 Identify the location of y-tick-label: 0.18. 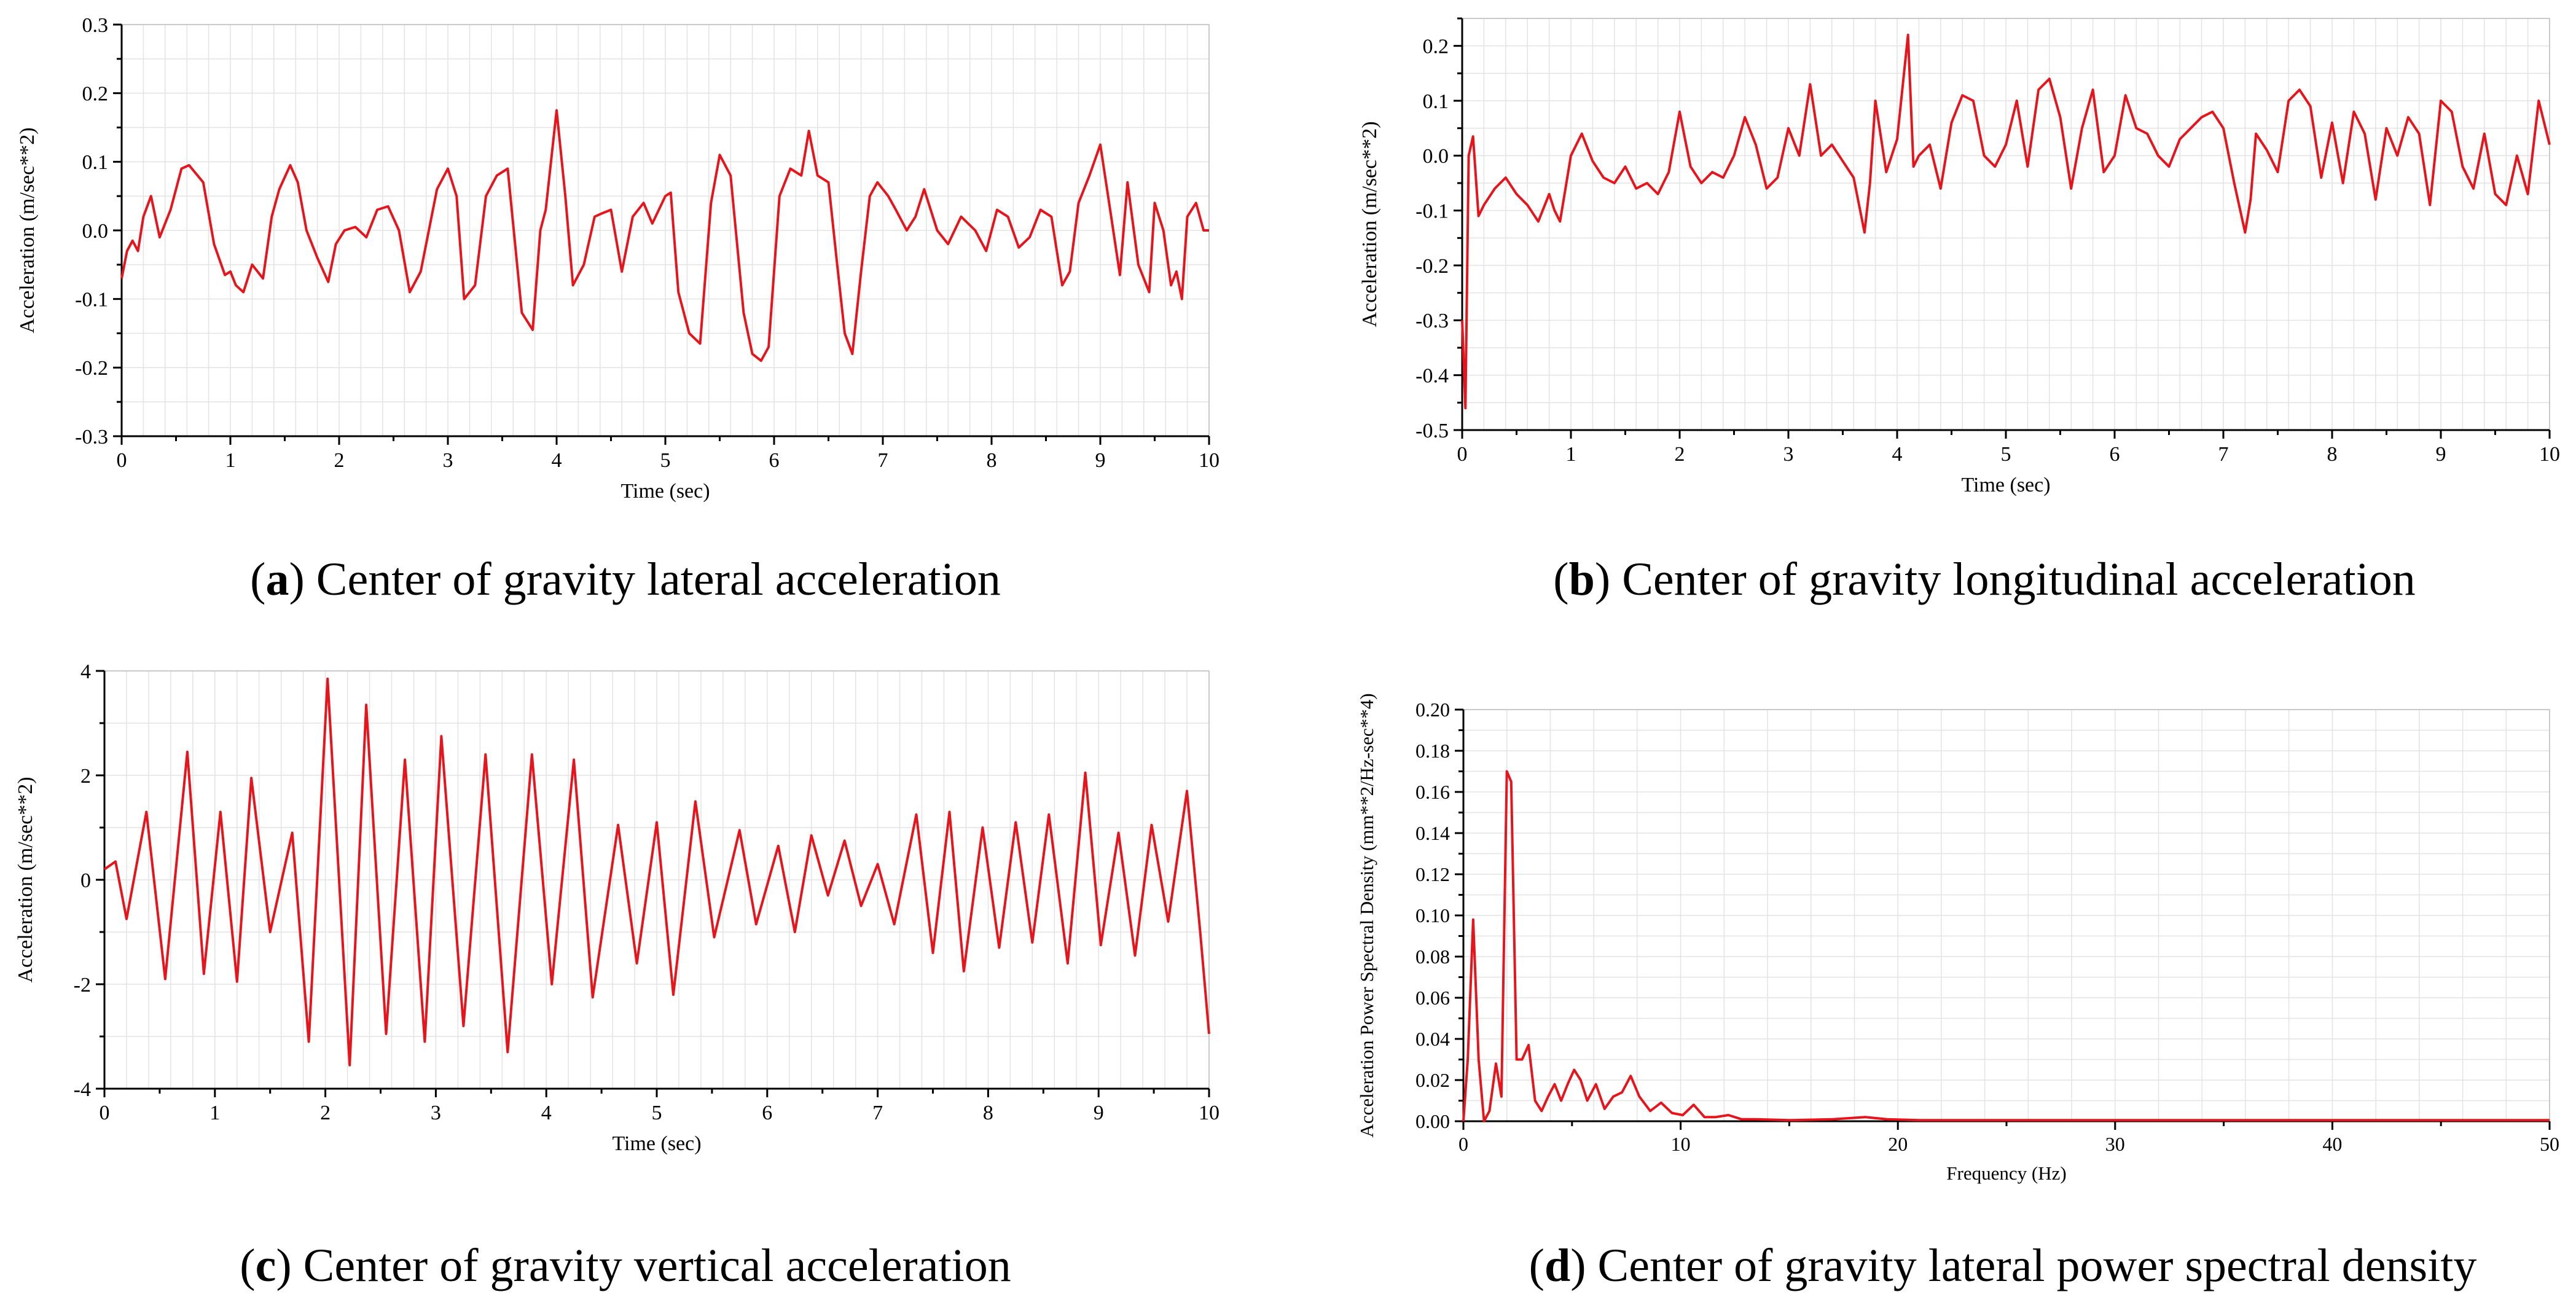
(1432, 751).